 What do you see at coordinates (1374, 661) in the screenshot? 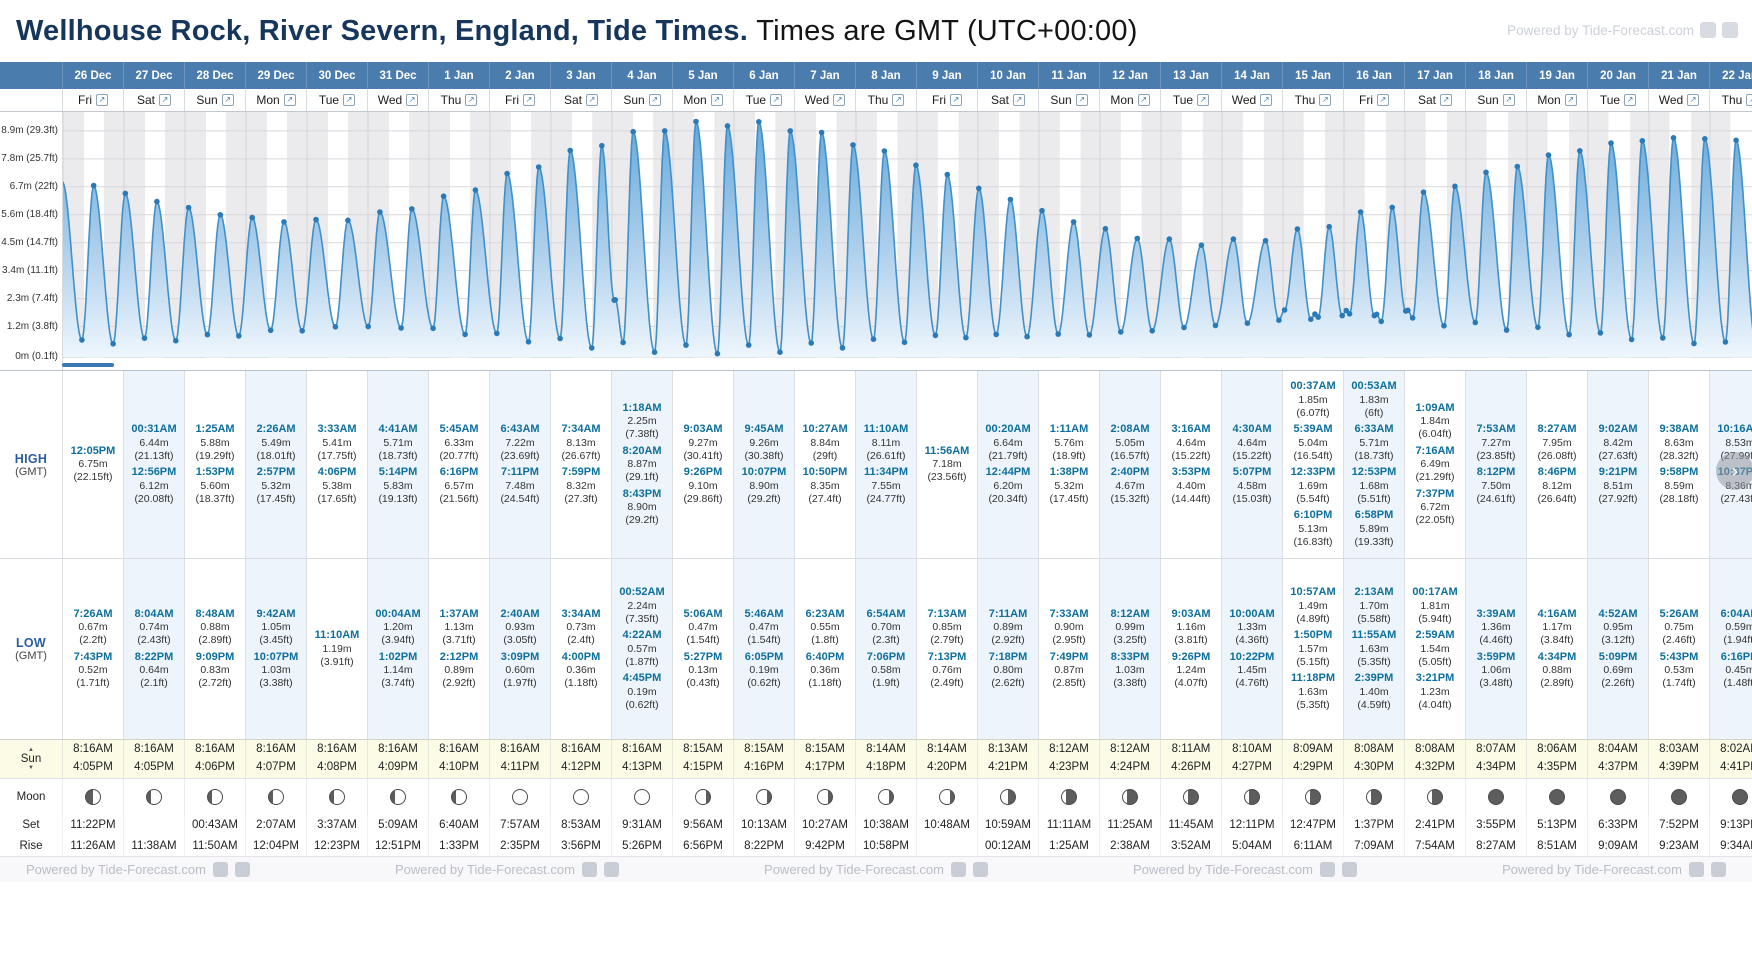
I see `tide-height-ft: (5.35ft)` at bounding box center [1374, 661].